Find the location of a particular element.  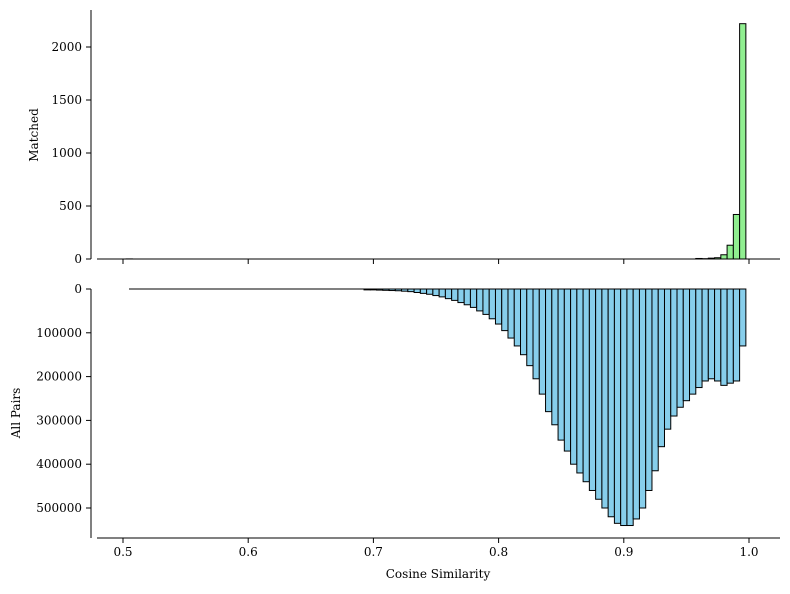

x-tick-label: 0.6 is located at coordinates (248, 552).